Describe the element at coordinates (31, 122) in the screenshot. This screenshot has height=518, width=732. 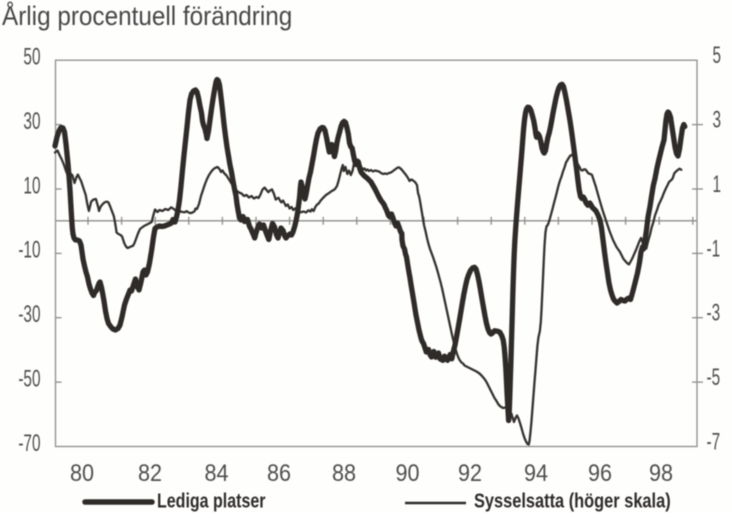
I see `svg-text: 30` at that location.